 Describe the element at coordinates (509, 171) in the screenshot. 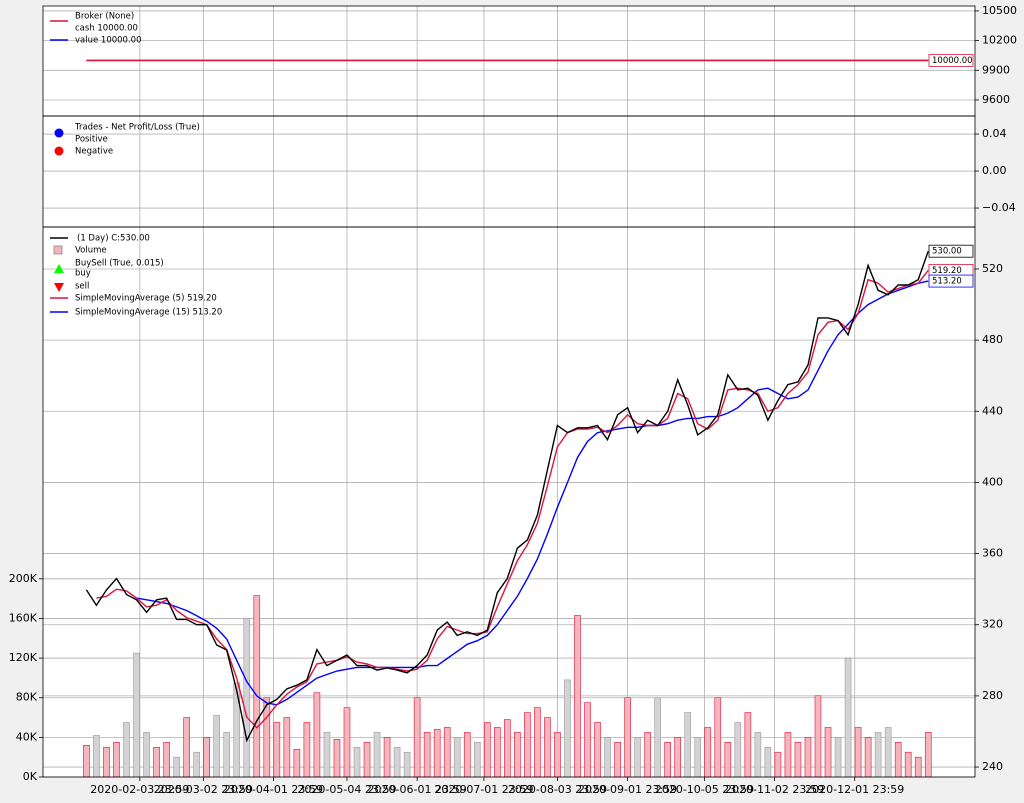

I see `panel-trades` at that location.